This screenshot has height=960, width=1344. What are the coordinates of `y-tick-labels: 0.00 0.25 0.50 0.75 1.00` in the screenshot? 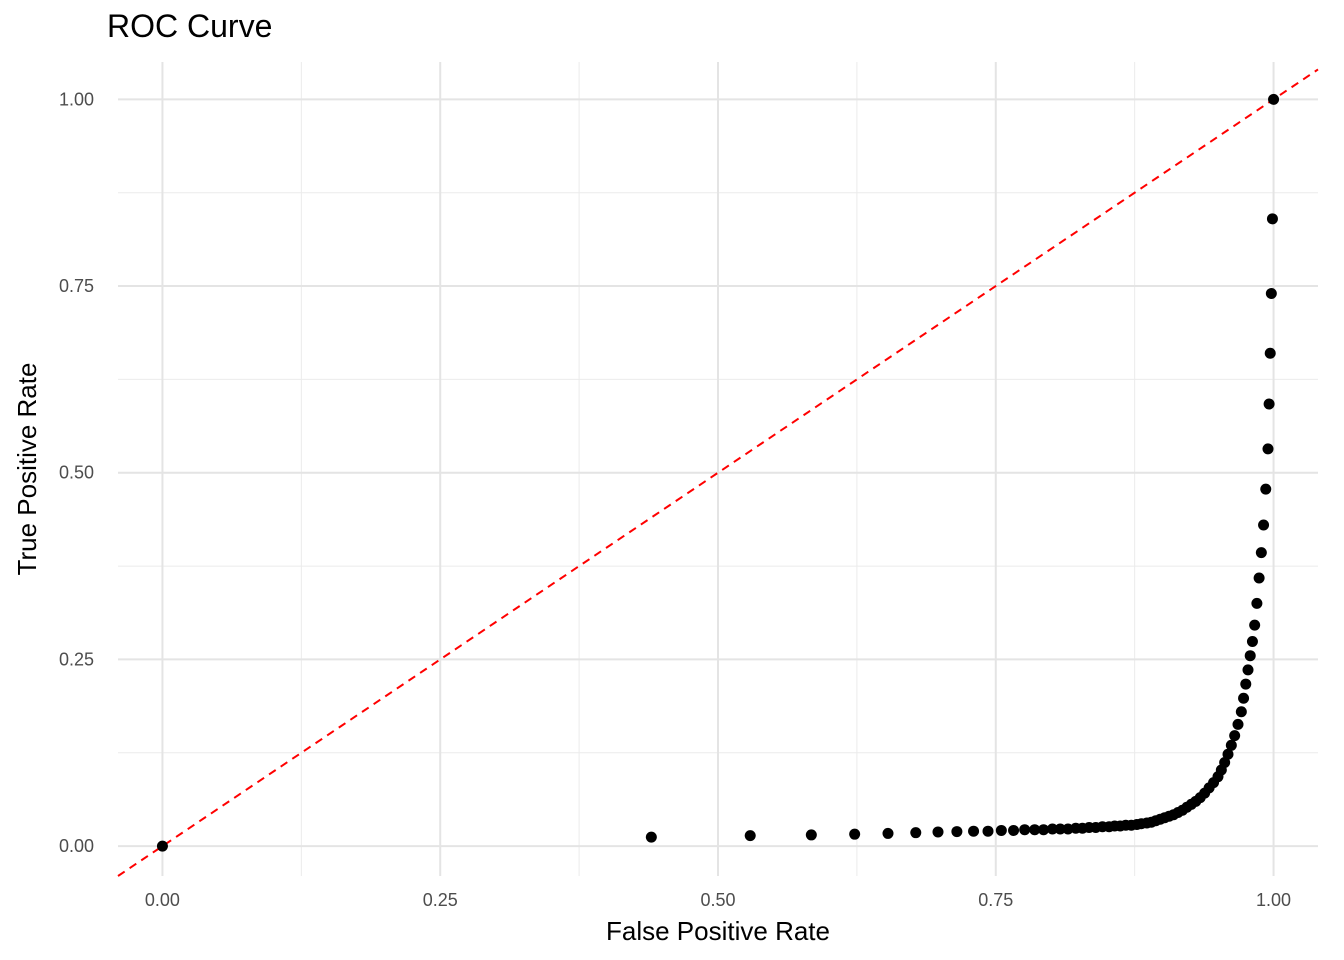 It's located at (76, 472).